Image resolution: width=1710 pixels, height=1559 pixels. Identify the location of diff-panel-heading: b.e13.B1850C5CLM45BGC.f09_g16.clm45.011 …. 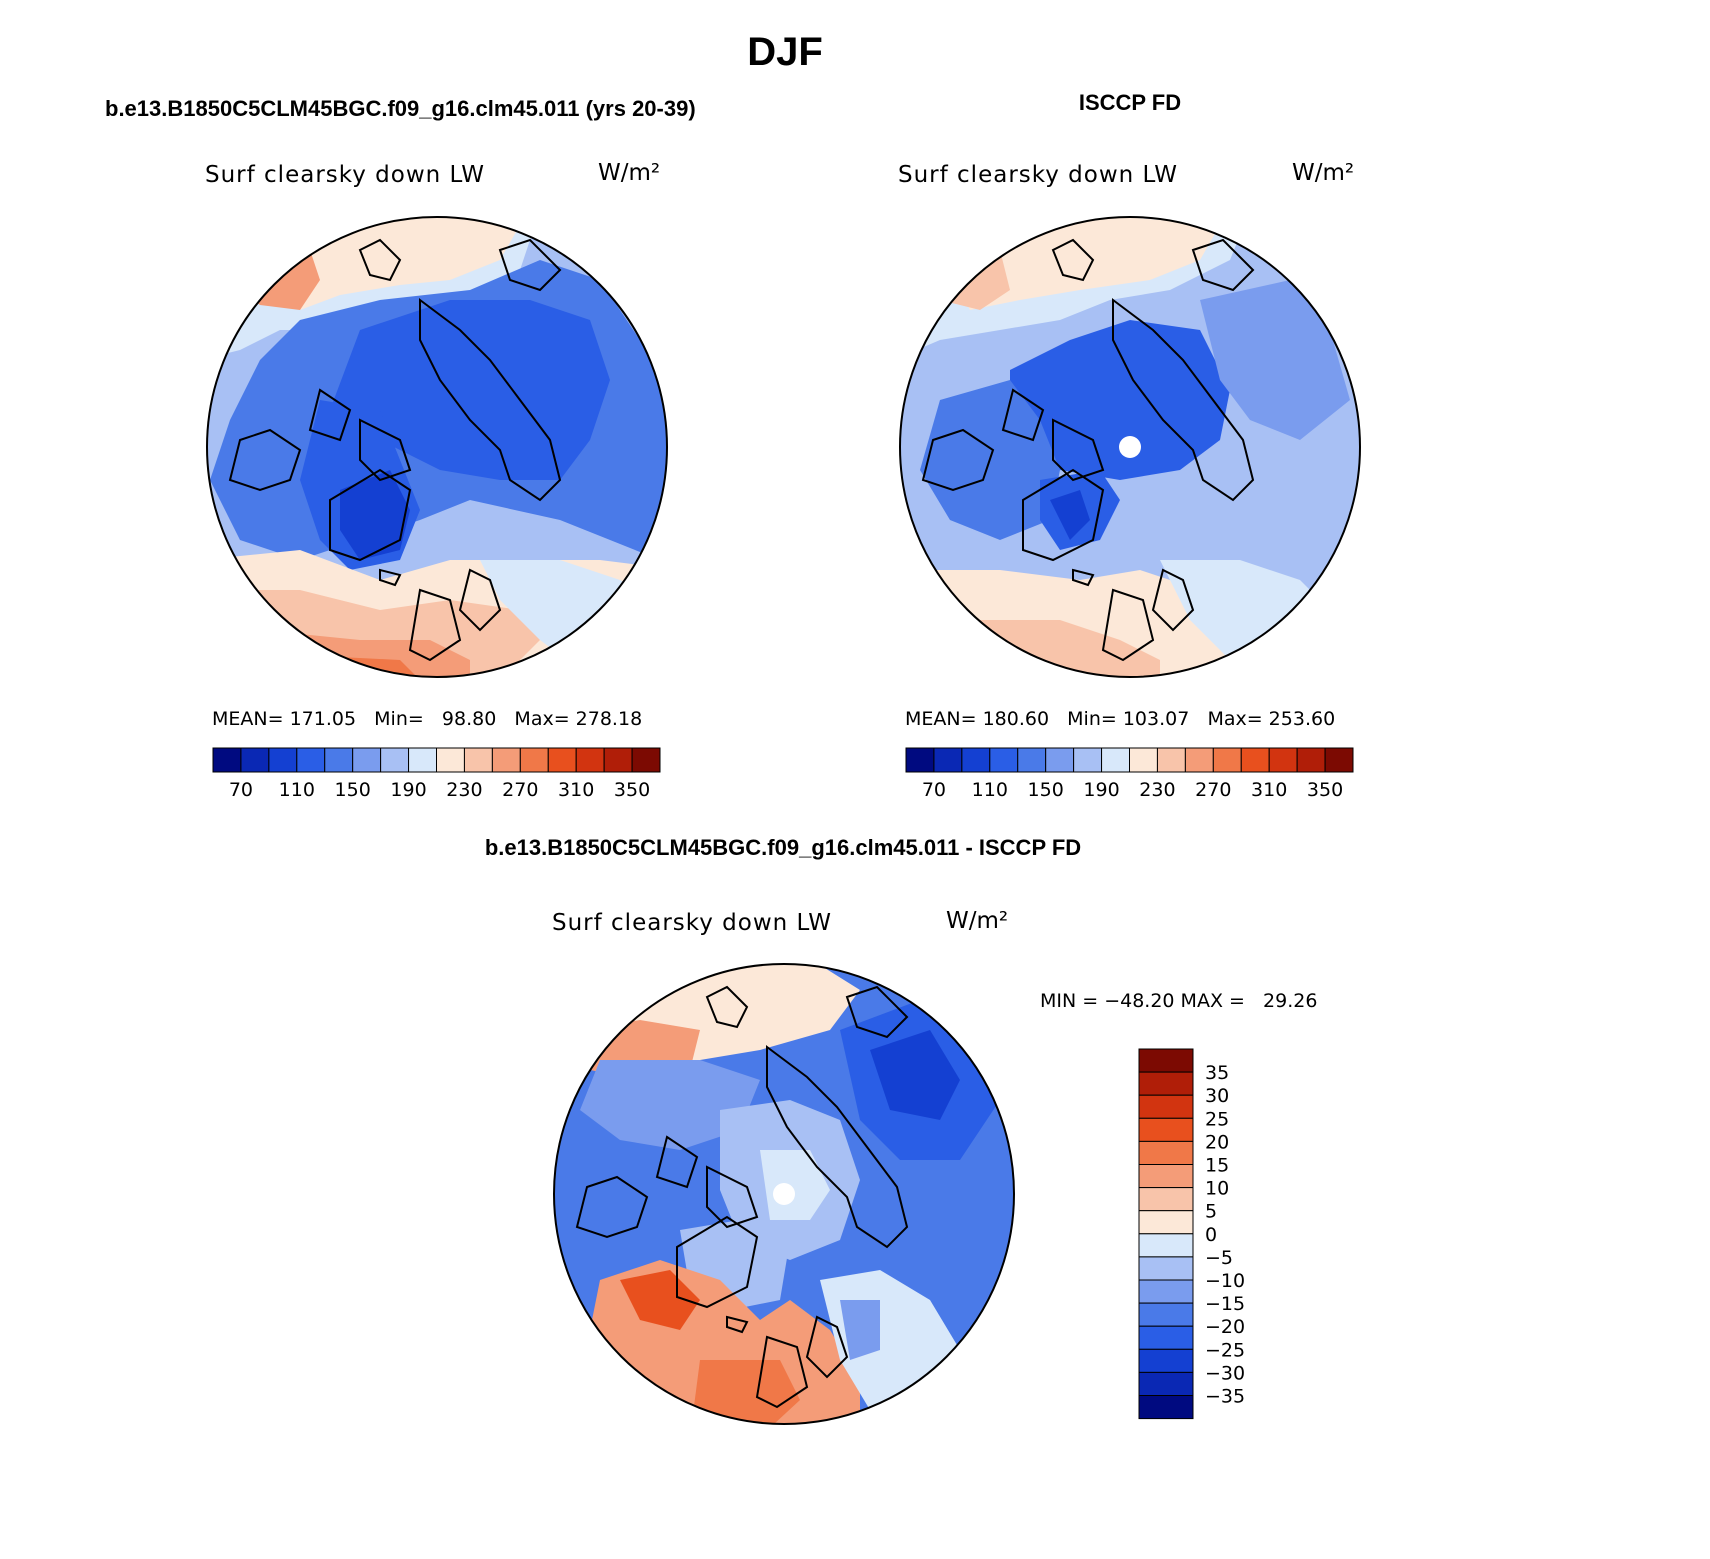
(783, 847).